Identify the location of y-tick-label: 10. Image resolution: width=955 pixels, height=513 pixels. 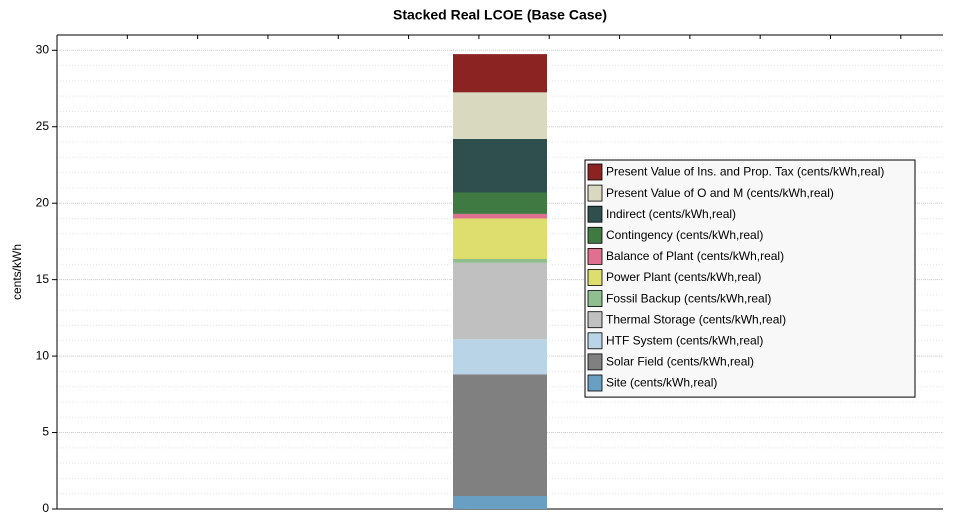
(43, 355).